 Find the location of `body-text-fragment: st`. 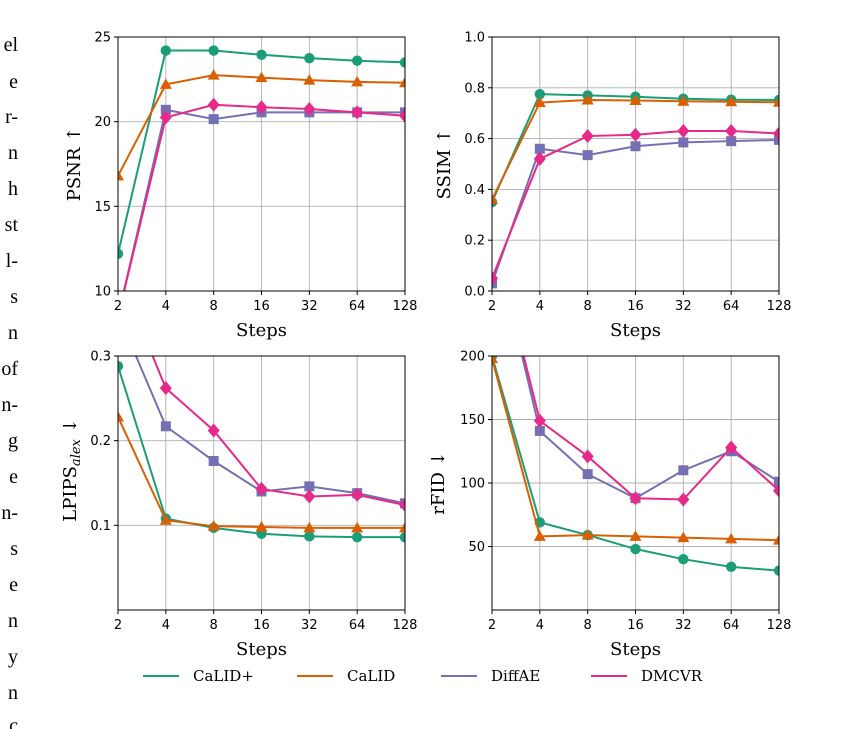

body-text-fragment: st is located at coordinates (11, 225).